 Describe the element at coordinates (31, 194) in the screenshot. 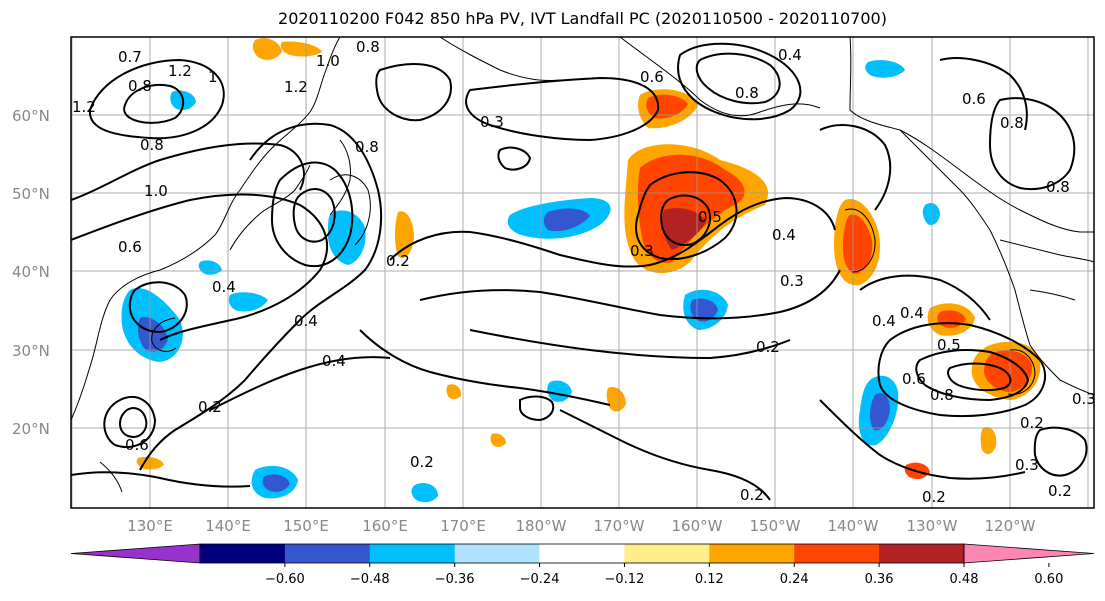

I see `lat-tick-label: 50°N` at that location.